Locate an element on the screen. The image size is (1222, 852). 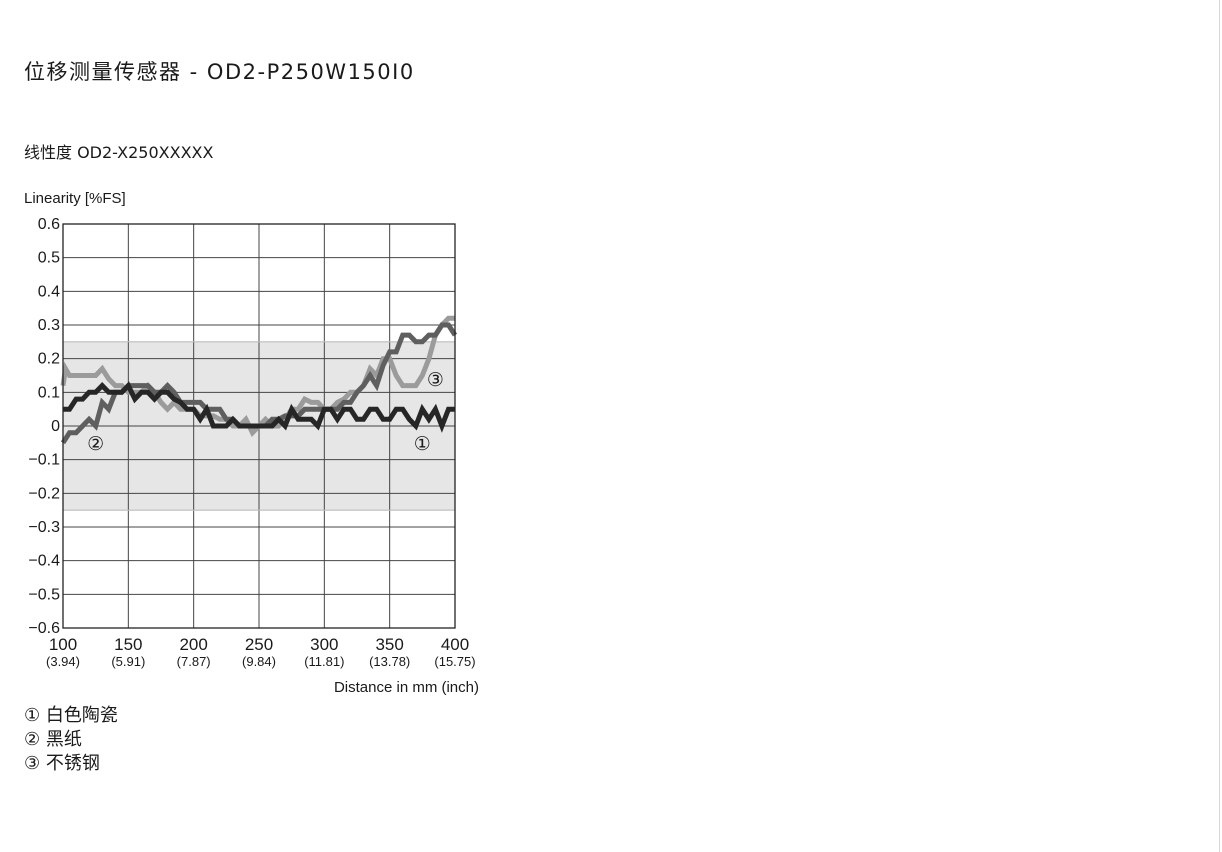
x-axis-title: Distance in mm (inch) is located at coordinates (406, 687).